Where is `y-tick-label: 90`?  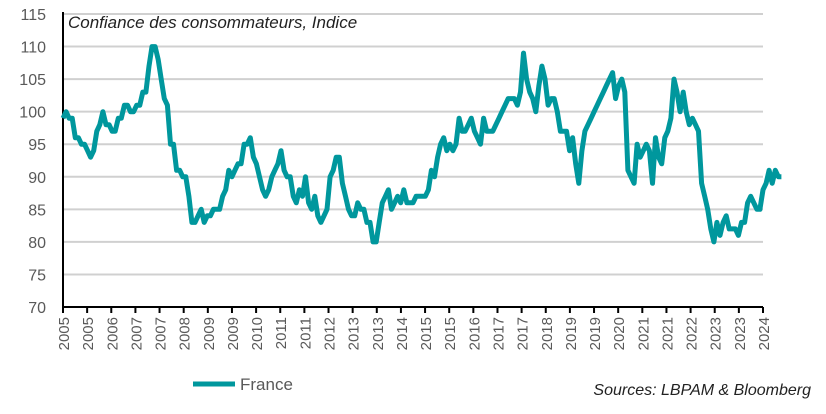
y-tick-label: 90 is located at coordinates (37, 178).